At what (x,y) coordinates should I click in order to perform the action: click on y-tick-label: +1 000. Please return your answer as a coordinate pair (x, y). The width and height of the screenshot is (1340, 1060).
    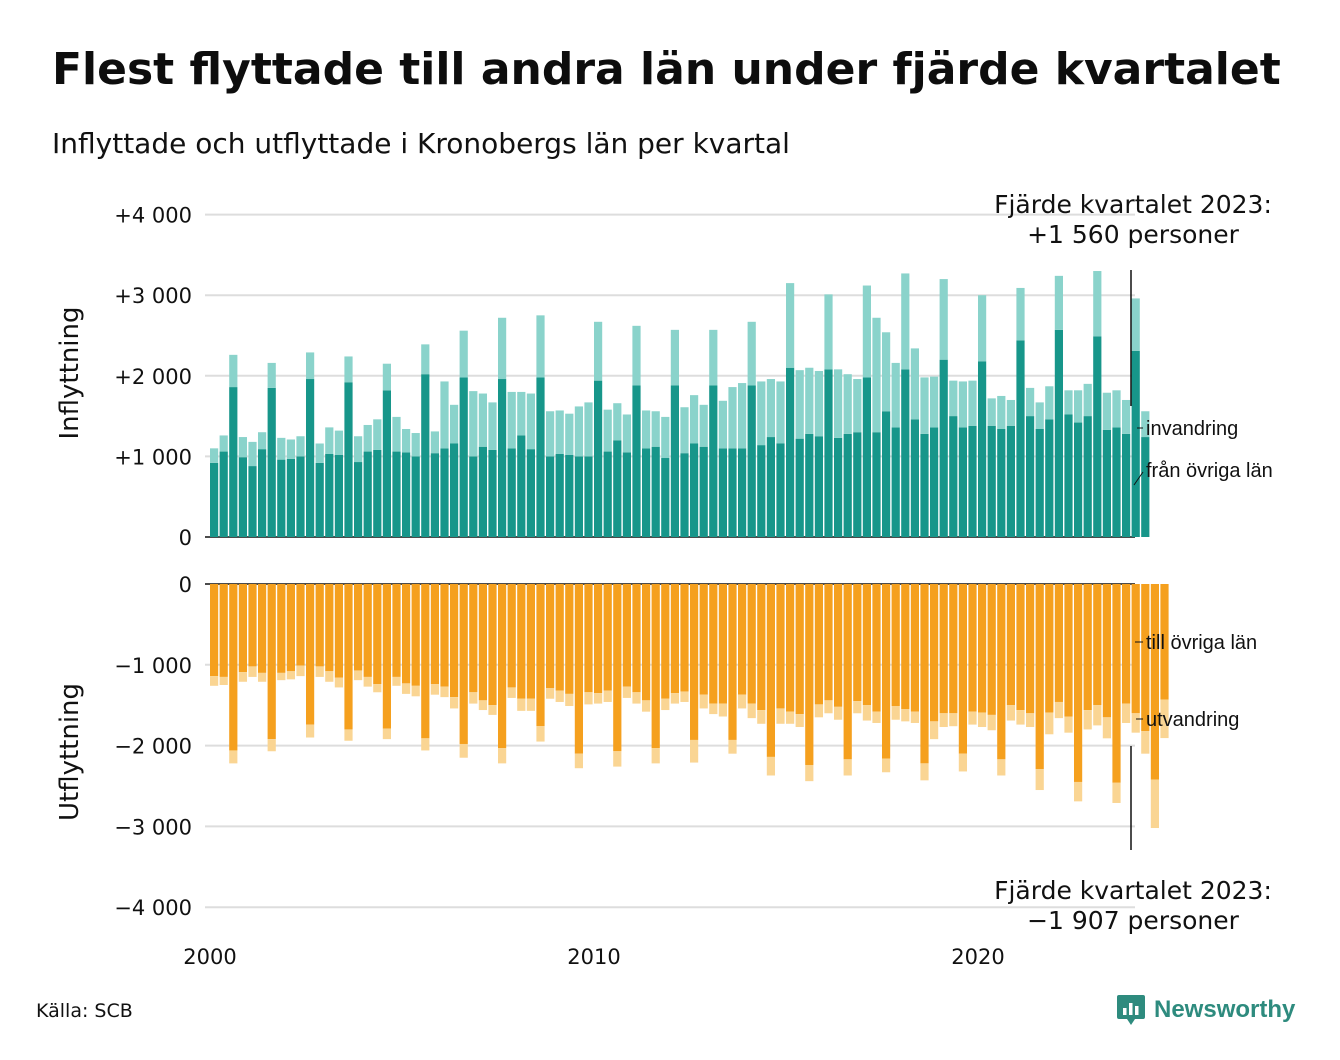
    Looking at the image, I should click on (153, 457).